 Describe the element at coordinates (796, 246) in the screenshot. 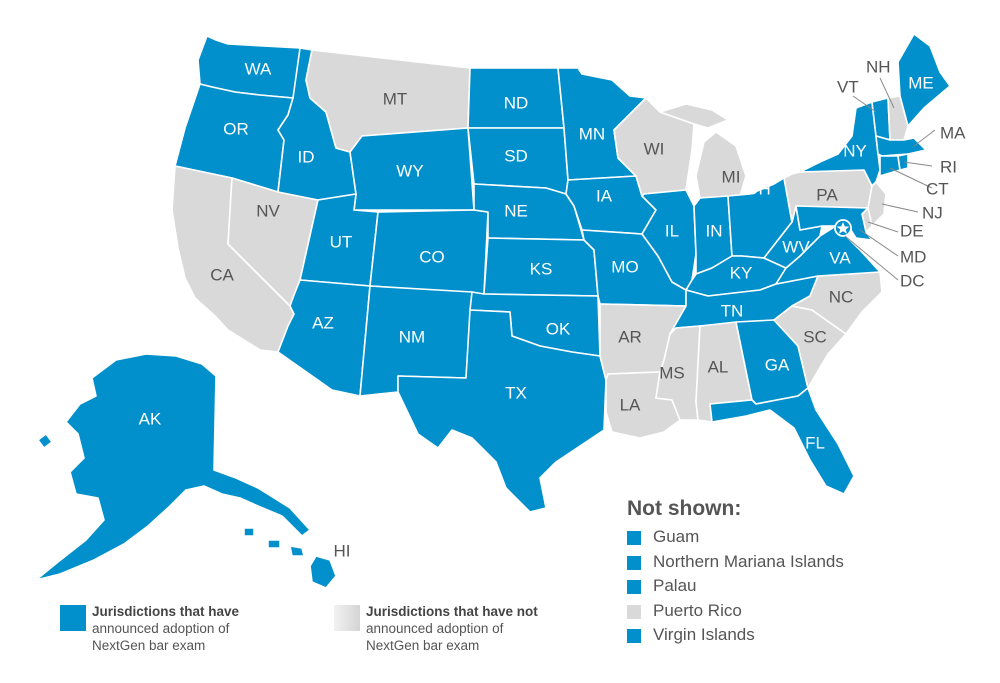

I see `state-label-WV: WV` at that location.